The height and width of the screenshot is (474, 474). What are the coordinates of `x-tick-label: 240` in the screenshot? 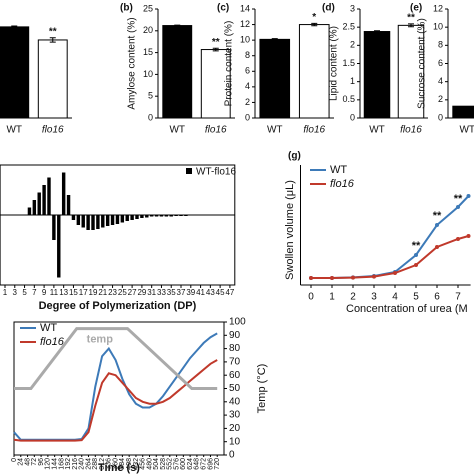 It's located at (82, 464).